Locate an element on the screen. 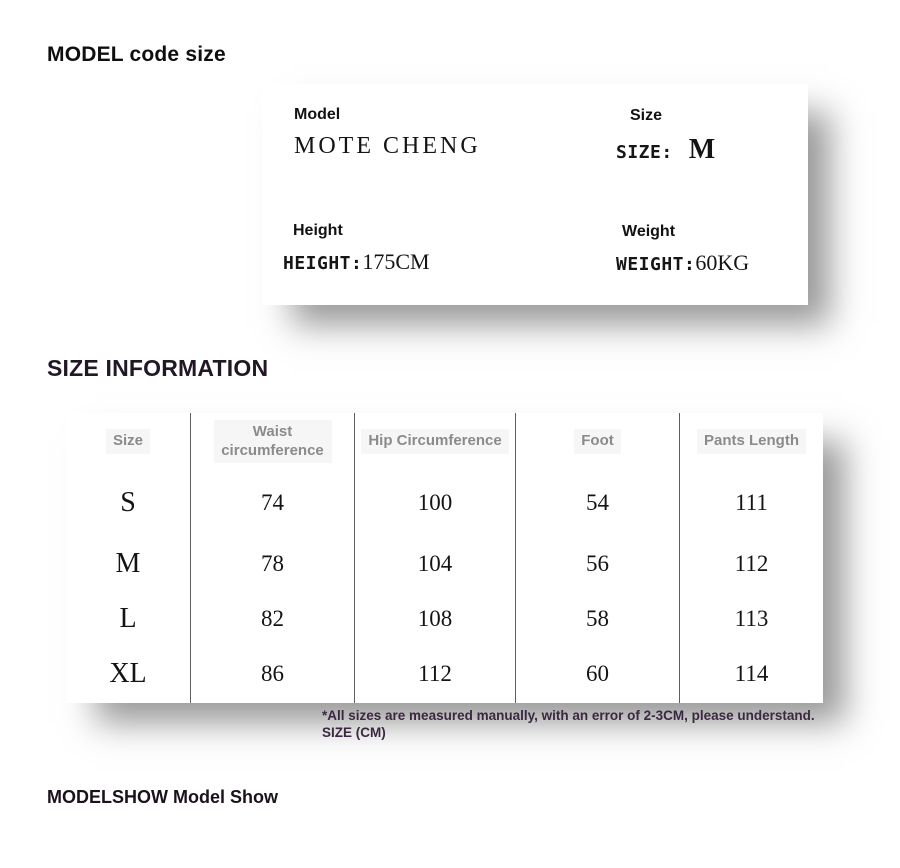 The image size is (900, 868). foot-cell: 54 is located at coordinates (597, 502).